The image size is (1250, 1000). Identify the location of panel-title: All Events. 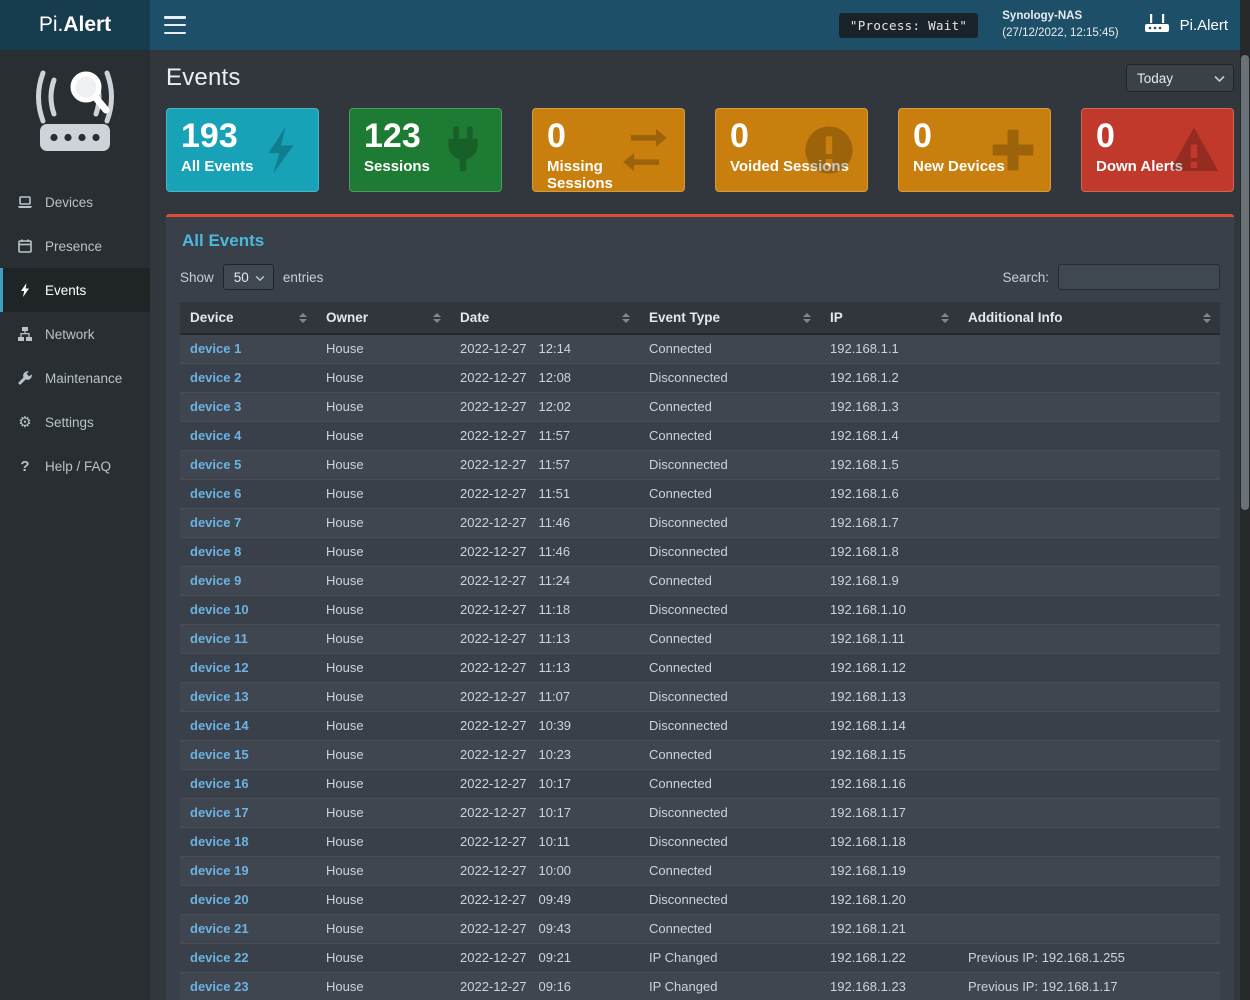
(223, 240).